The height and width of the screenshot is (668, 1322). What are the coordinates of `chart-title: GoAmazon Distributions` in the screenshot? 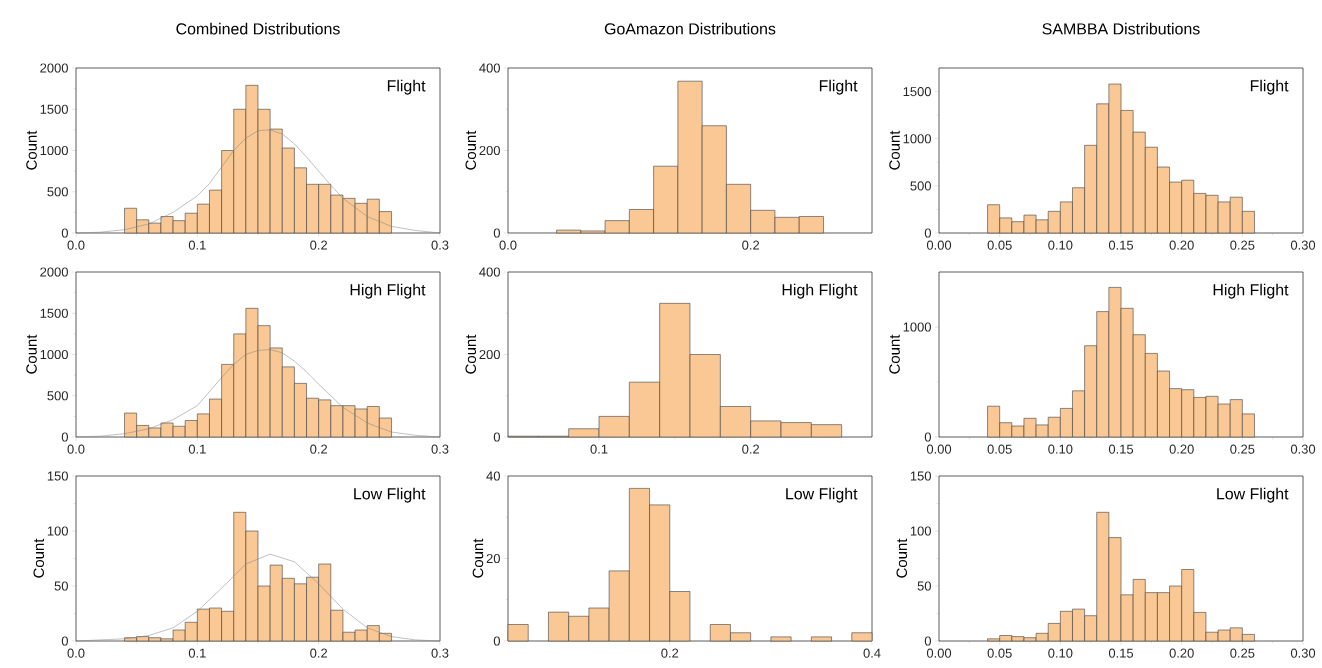 It's located at (690, 28).